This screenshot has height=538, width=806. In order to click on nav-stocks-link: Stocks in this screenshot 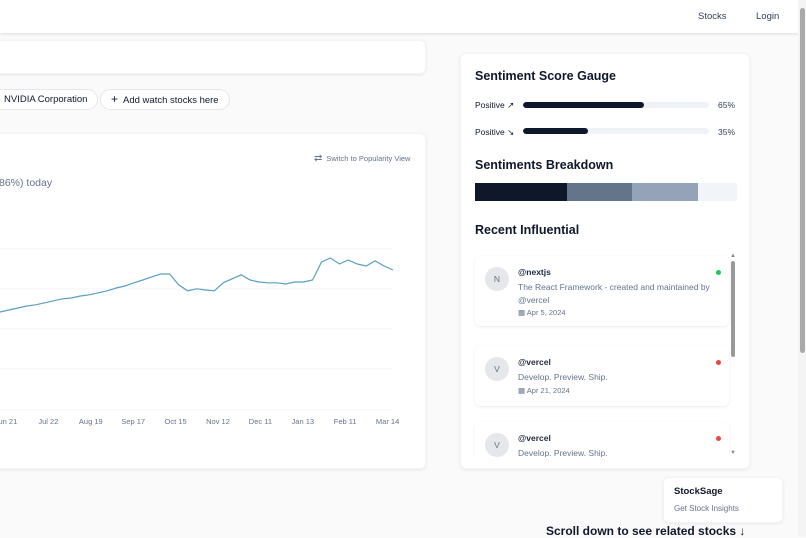, I will do `click(712, 16)`.